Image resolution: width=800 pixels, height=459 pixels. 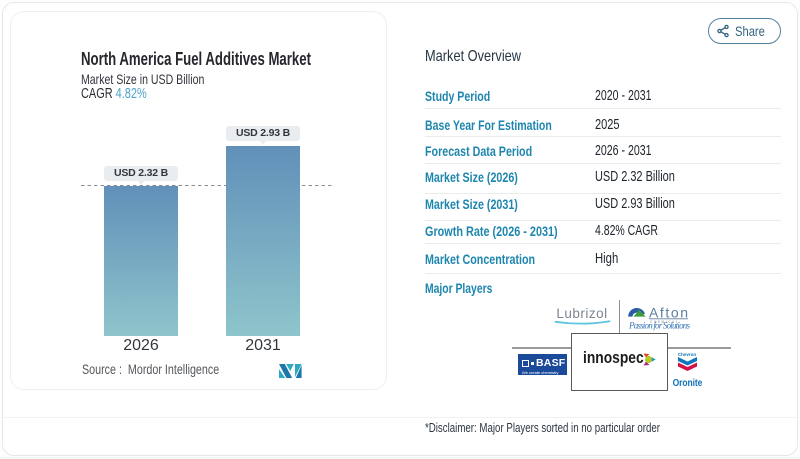 What do you see at coordinates (668, 313) in the screenshot?
I see `svg-text: Afton` at bounding box center [668, 313].